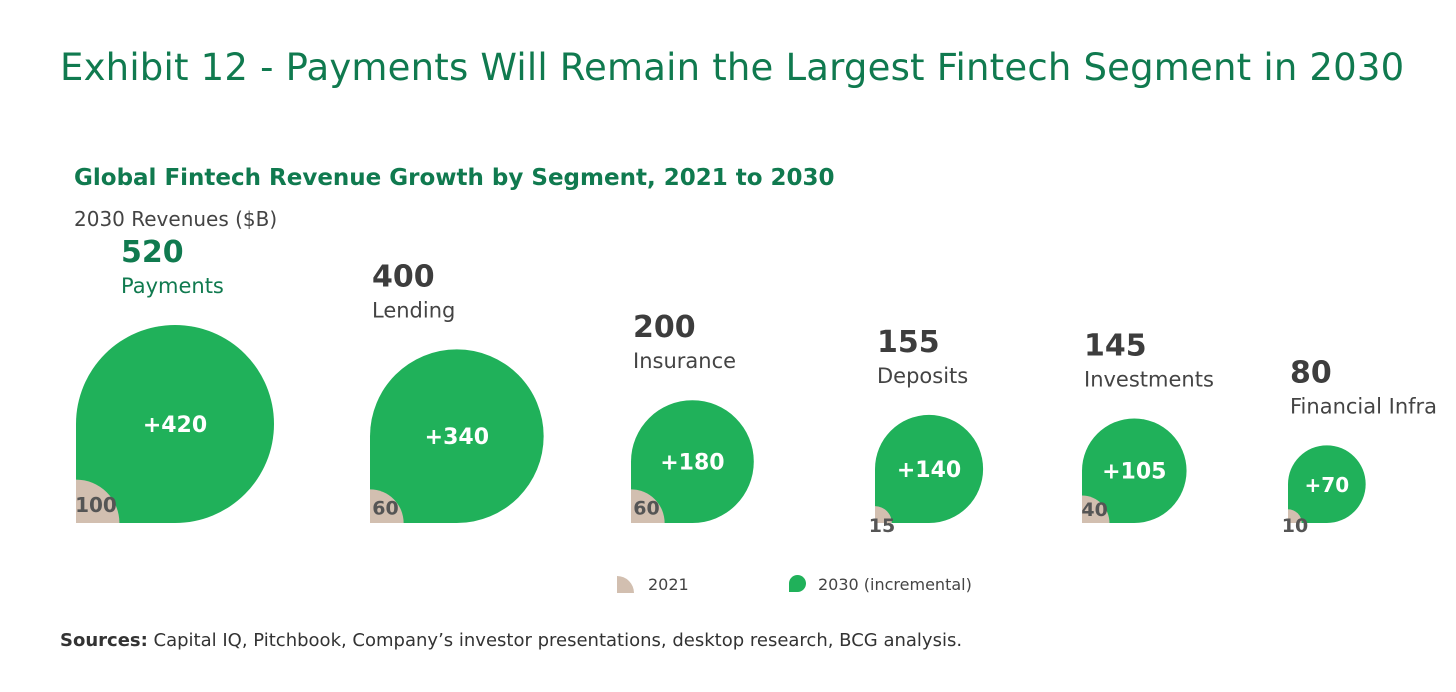 The height and width of the screenshot is (692, 1456). I want to click on total-2030-label-5: 80, so click(1311, 372).